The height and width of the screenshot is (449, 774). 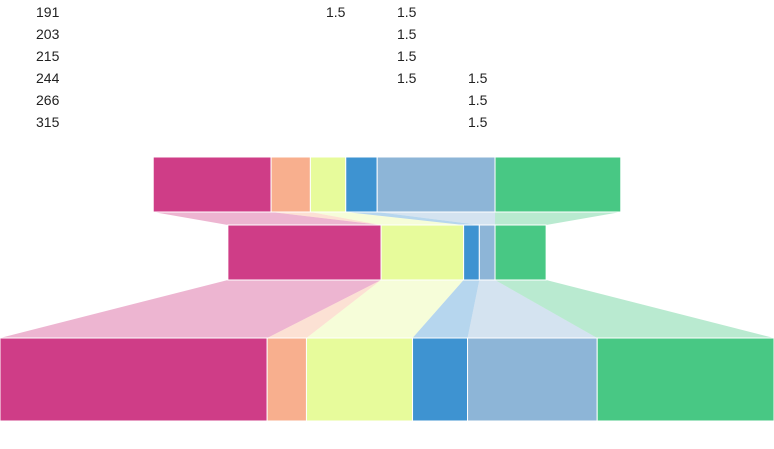 What do you see at coordinates (48, 100) in the screenshot?
I see `row-label: 266` at bounding box center [48, 100].